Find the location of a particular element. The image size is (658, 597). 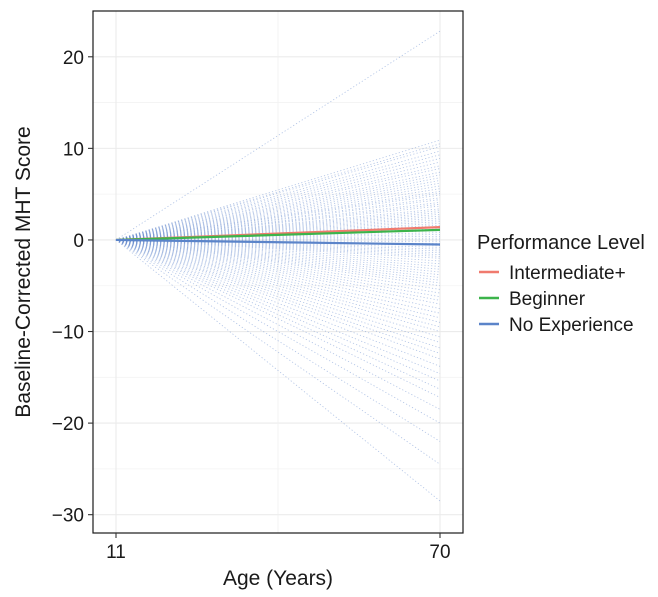

legend-items: Intermediate+ Beginner No Experience is located at coordinates (556, 299).